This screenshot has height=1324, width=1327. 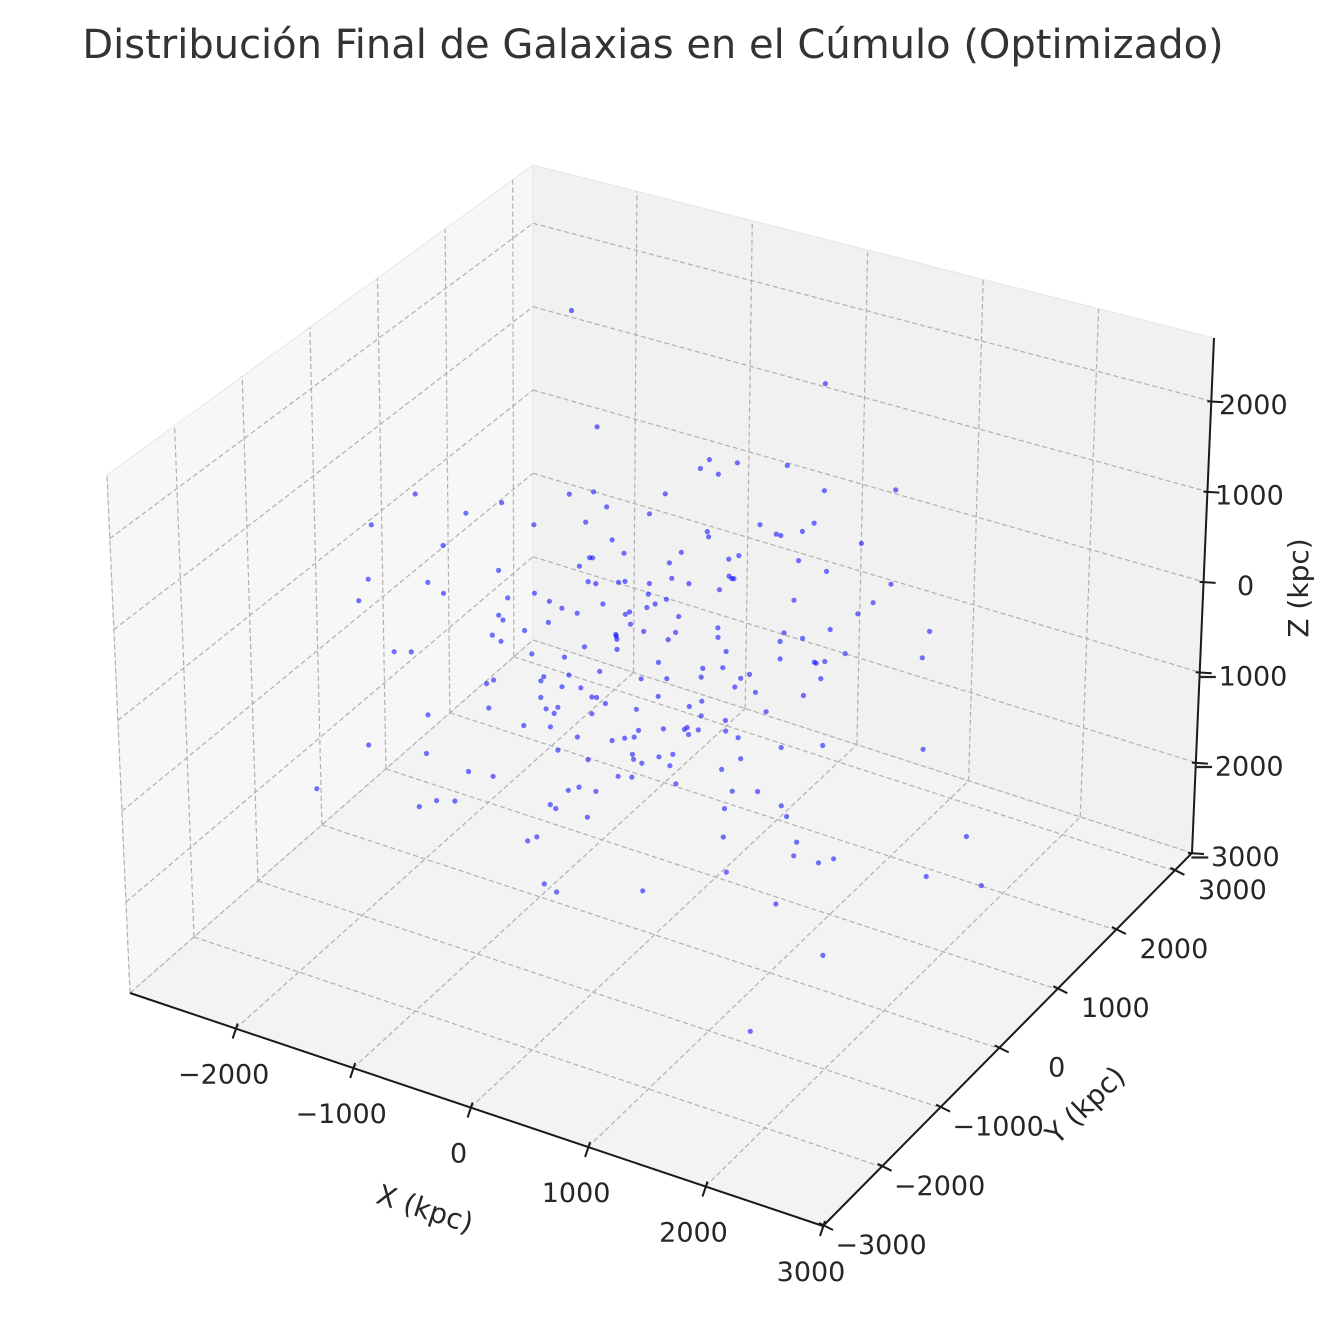 What do you see at coordinates (1174, 949) in the screenshot?
I see `y-tick-label: 2000` at bounding box center [1174, 949].